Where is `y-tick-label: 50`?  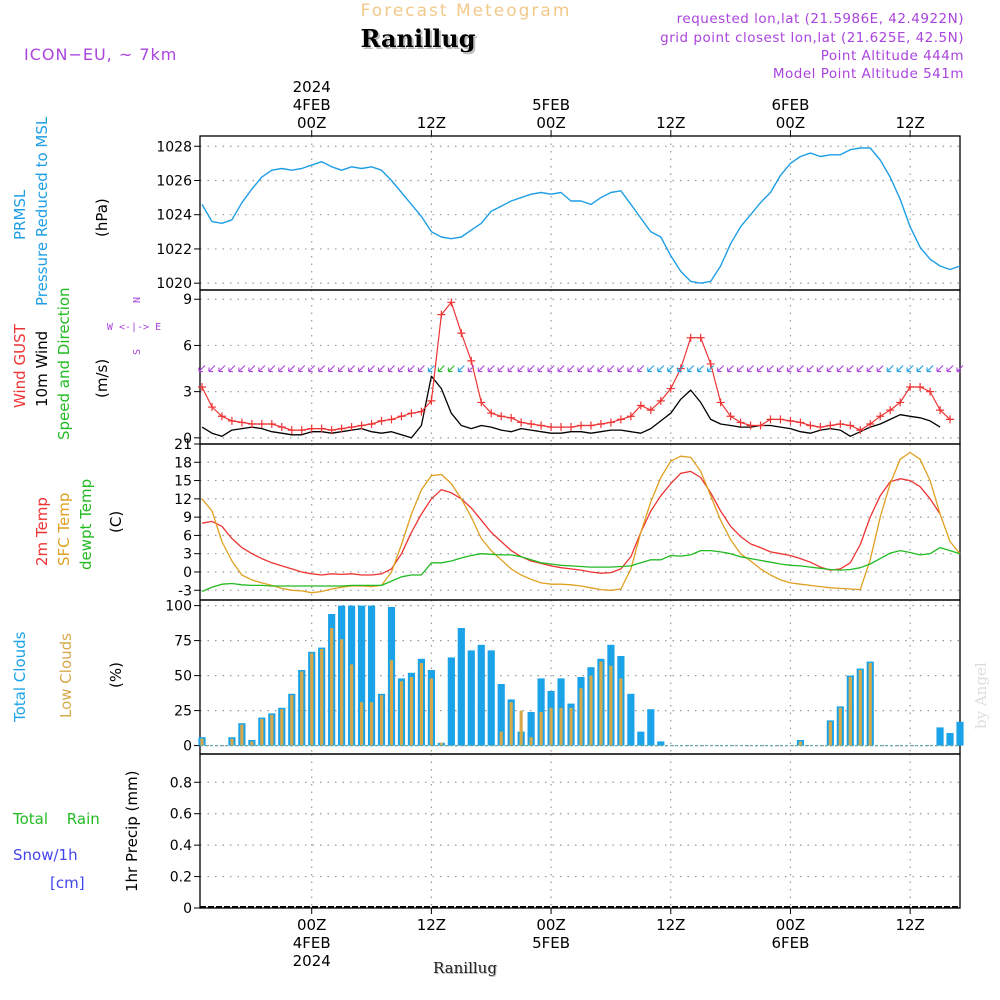 y-tick-label: 50 is located at coordinates (183, 677).